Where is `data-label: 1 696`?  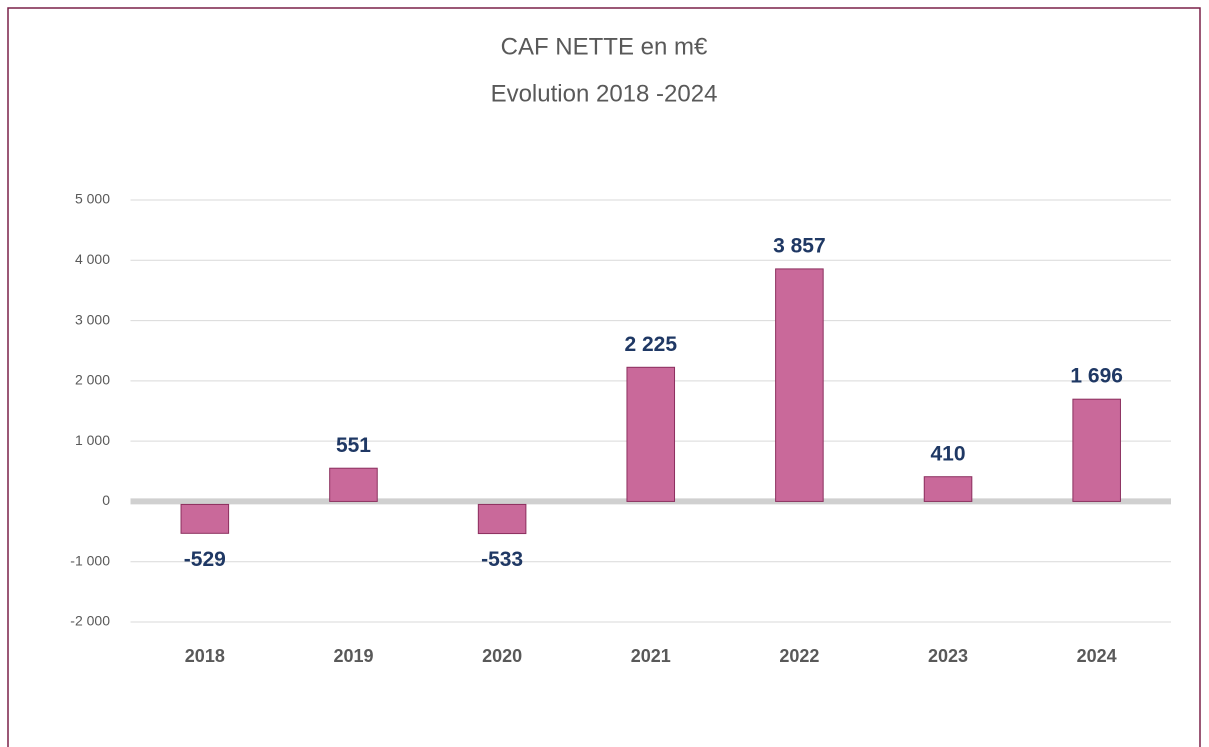 data-label: 1 696 is located at coordinates (1096, 376).